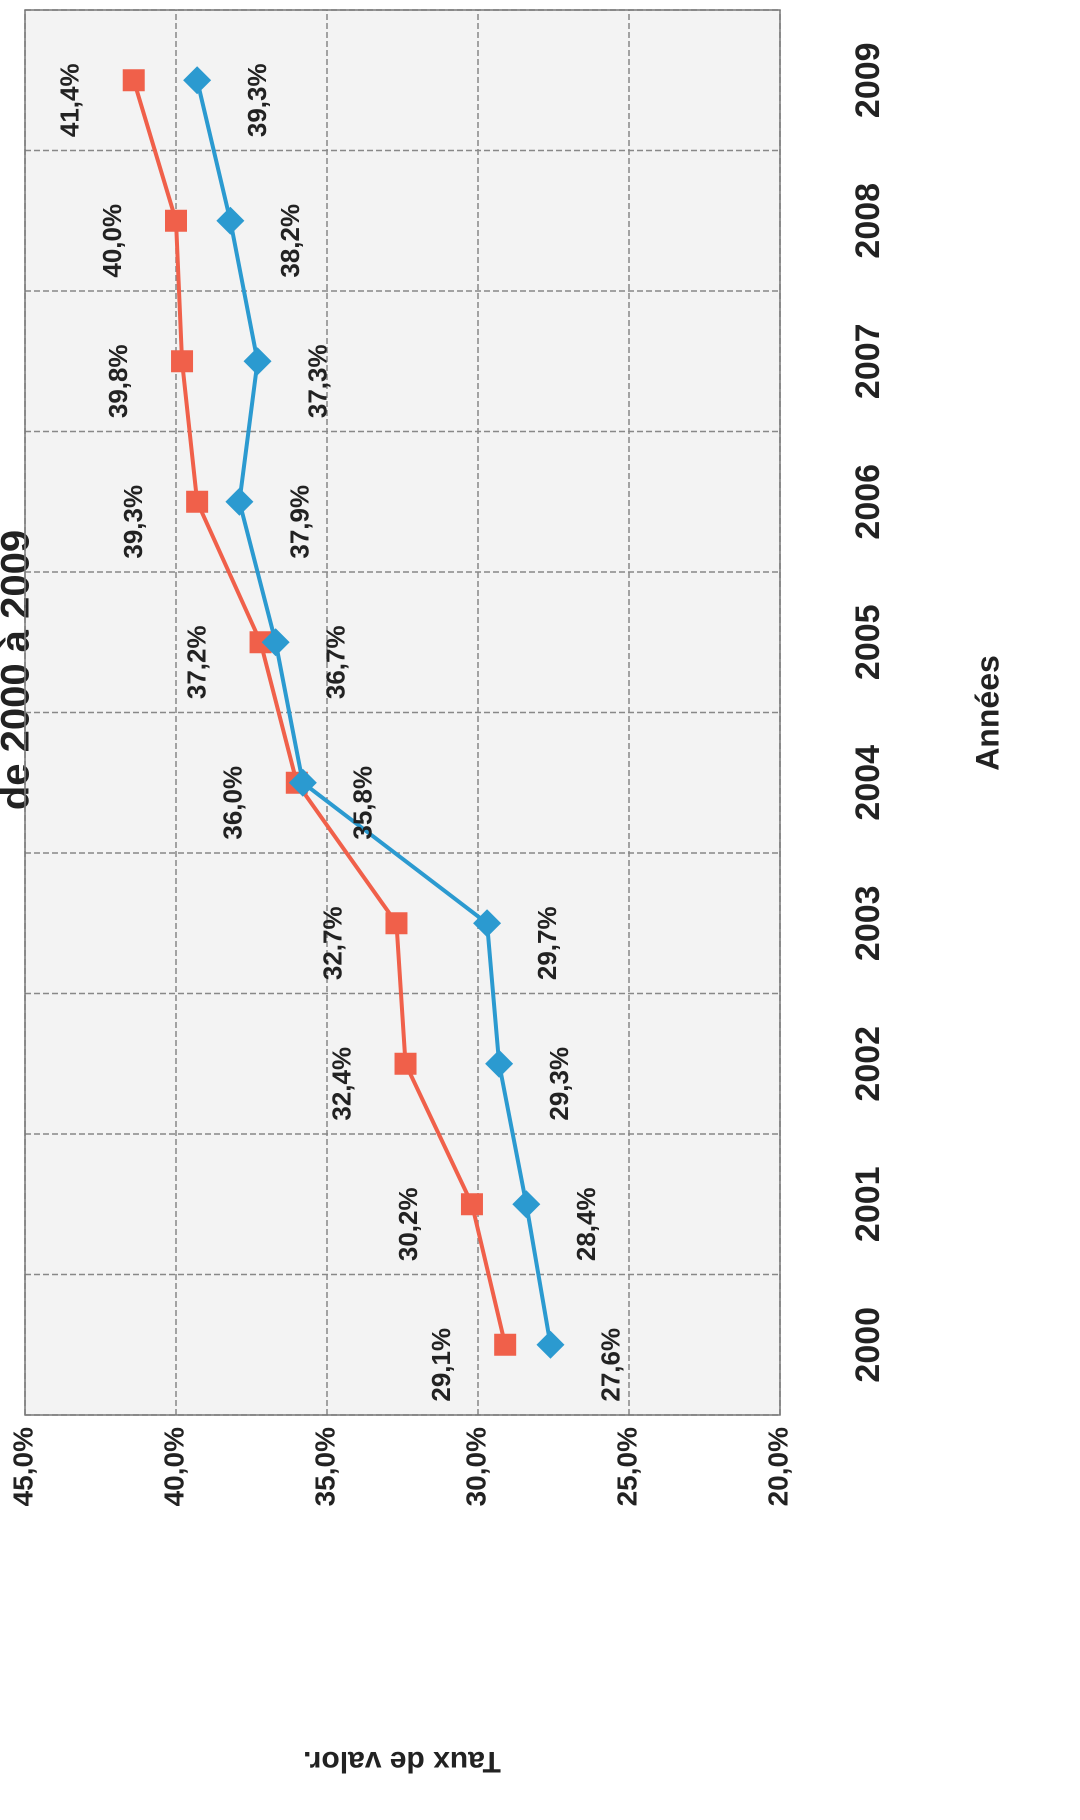  I want to click on x-tick-label: 2006, so click(868, 502).